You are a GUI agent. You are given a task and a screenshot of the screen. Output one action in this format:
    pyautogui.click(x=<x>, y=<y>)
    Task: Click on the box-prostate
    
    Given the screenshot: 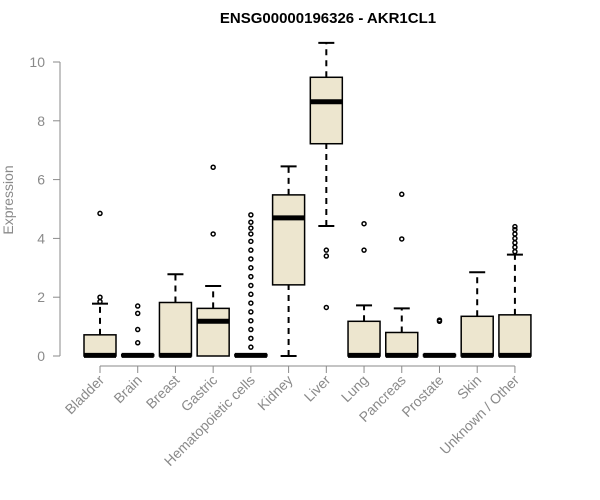 What is the action you would take?
    pyautogui.click(x=439, y=337)
    